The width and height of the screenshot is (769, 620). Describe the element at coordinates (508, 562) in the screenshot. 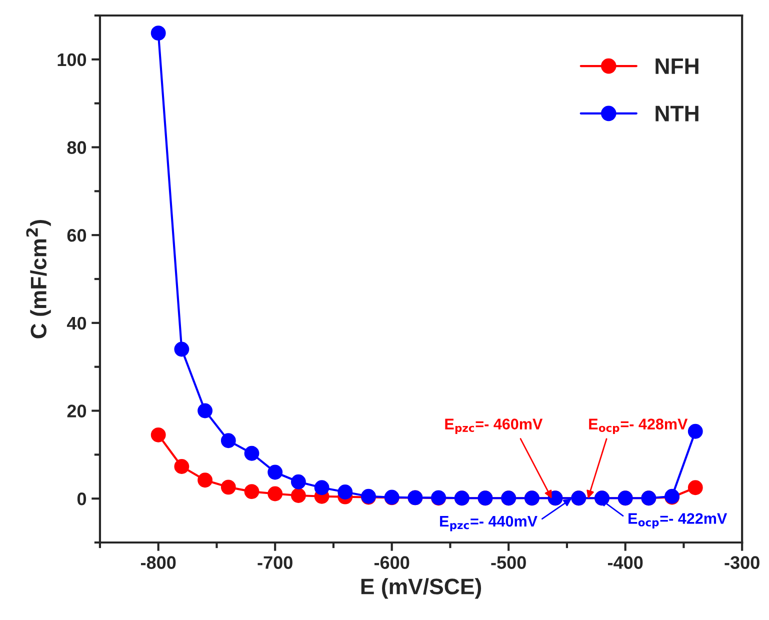

I see `x-tick-label: -500` at that location.